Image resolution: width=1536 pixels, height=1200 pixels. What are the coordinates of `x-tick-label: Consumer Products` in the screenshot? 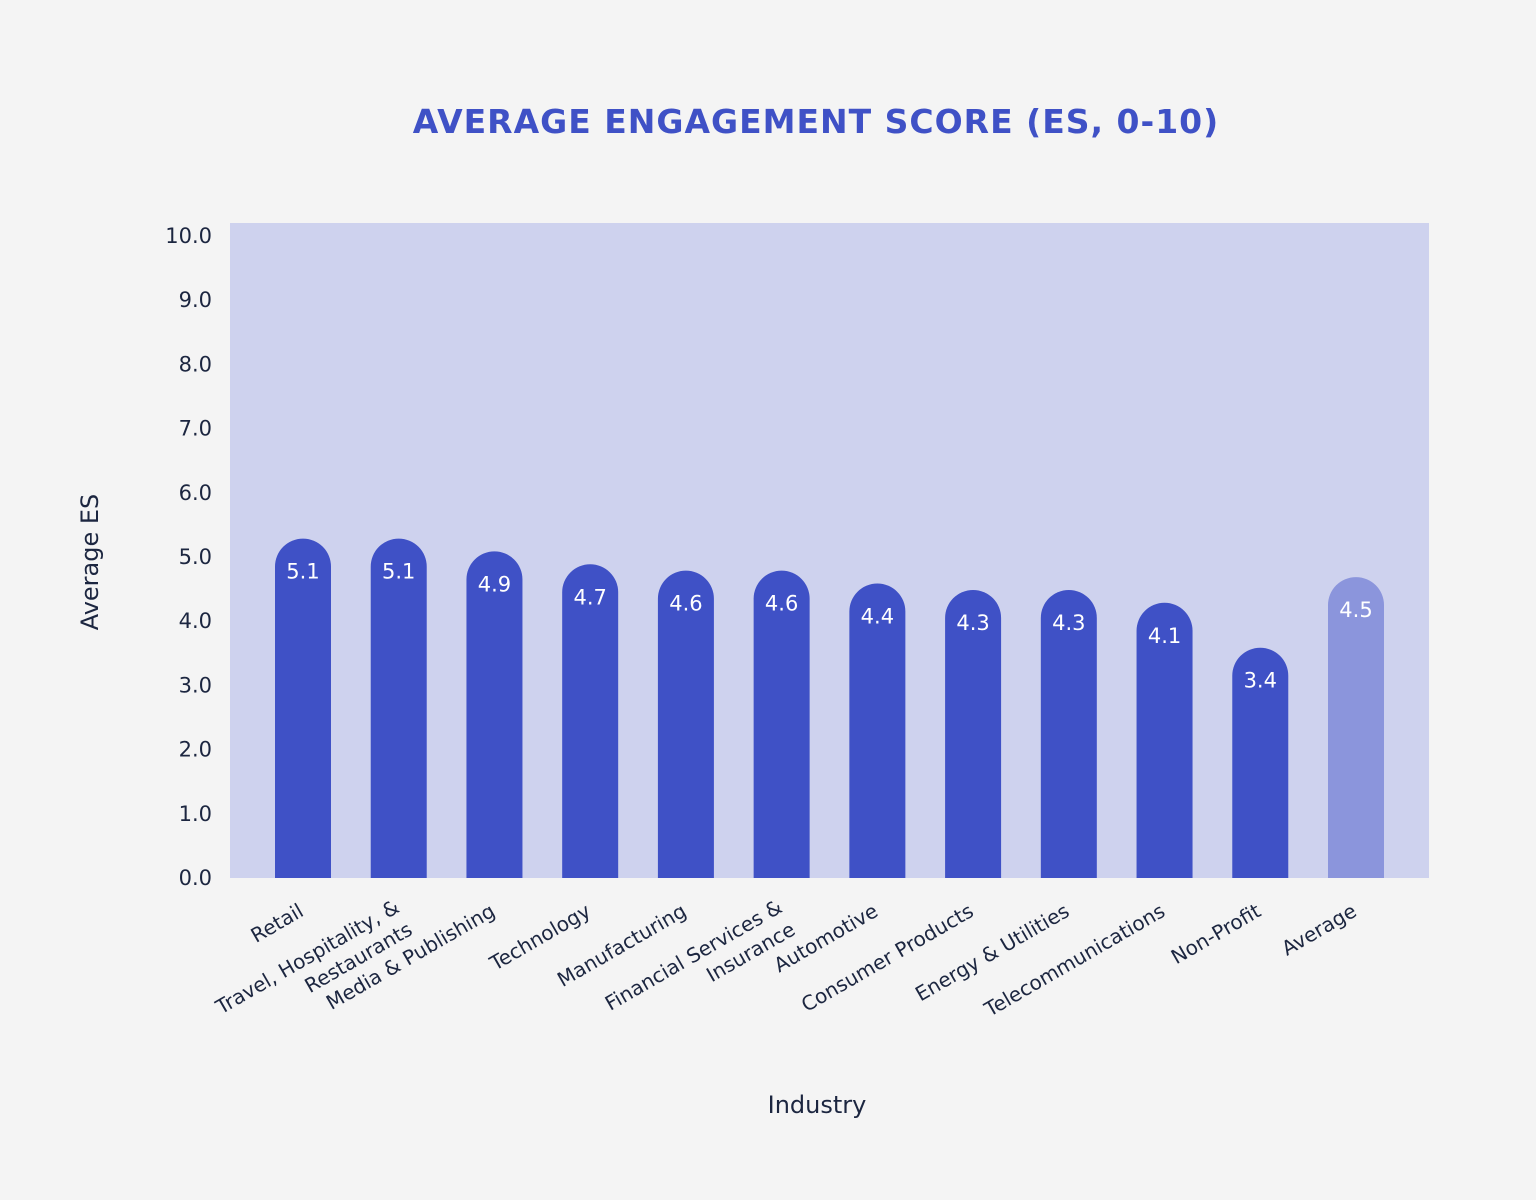 It's located at (887, 958).